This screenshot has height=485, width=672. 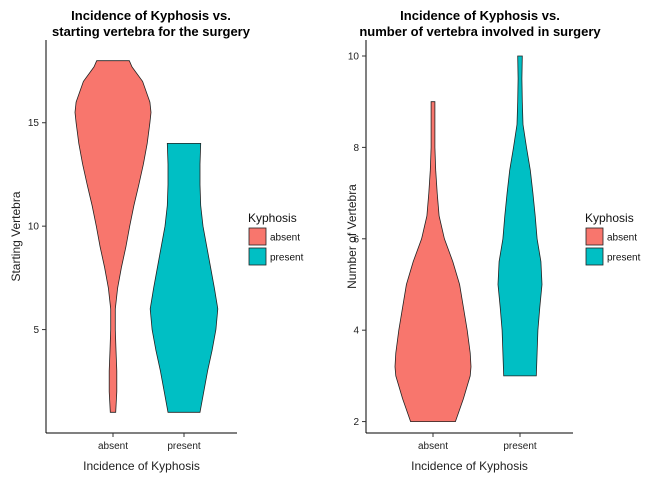 What do you see at coordinates (151, 31) in the screenshot?
I see `chart-title-line: starting vertebra for the surgery` at bounding box center [151, 31].